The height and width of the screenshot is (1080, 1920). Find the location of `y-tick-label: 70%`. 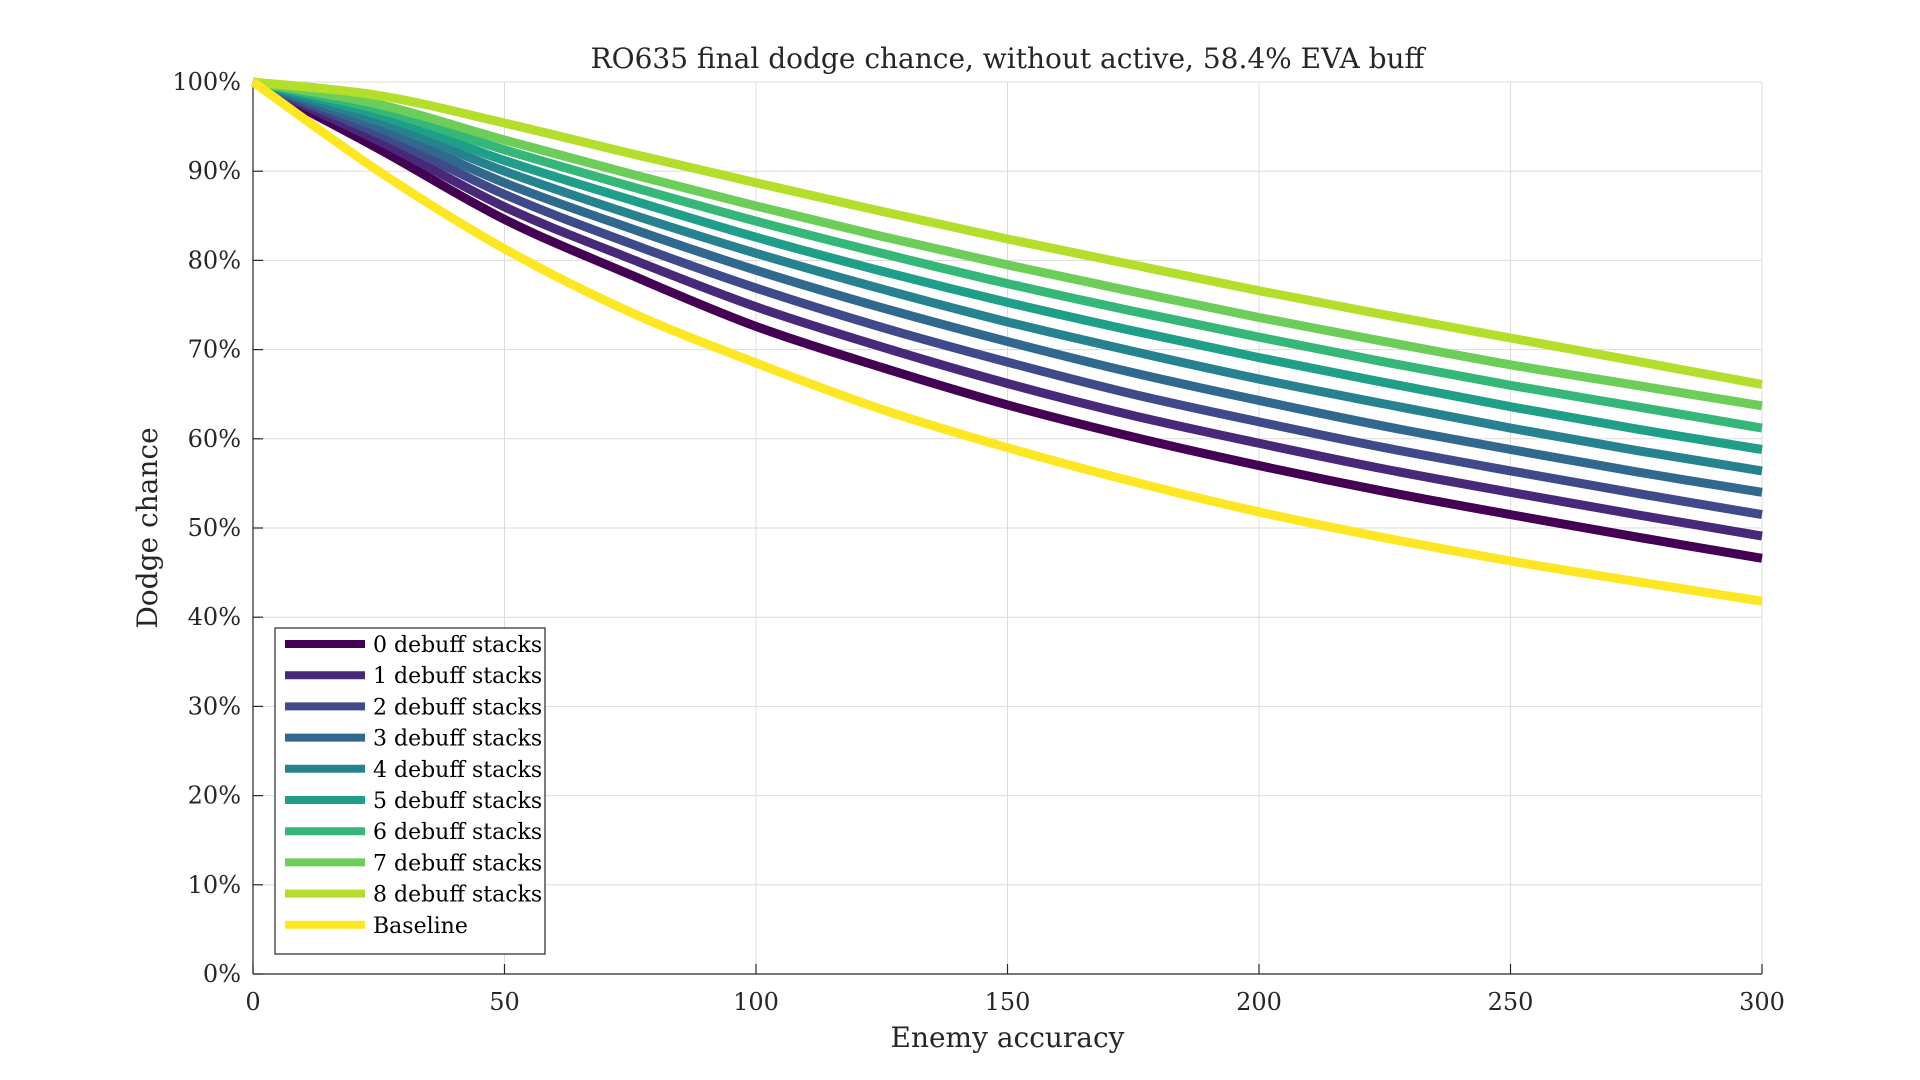

y-tick-label: 70% is located at coordinates (214, 350).